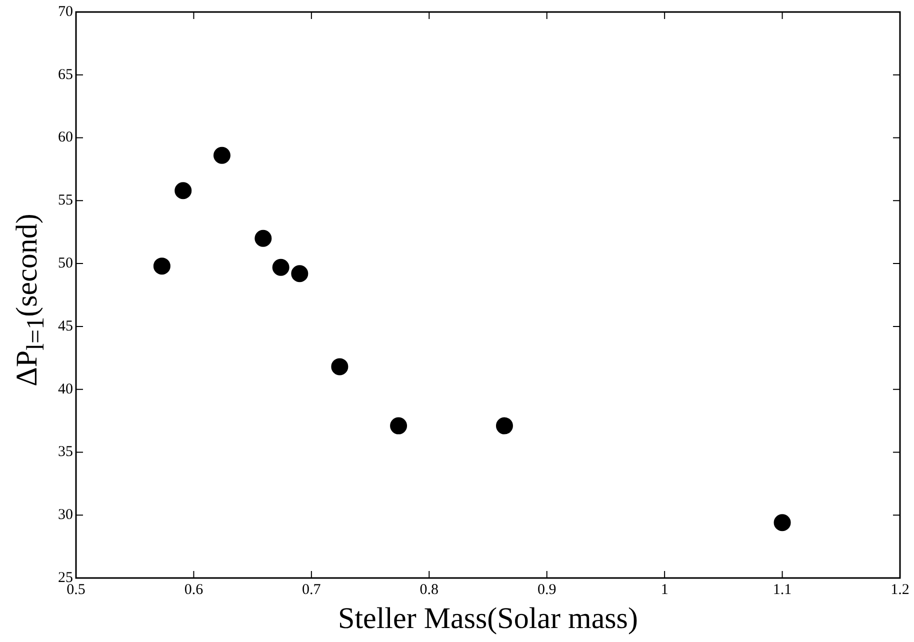 This screenshot has width=914, height=642. I want to click on x-tick-label: 1.2, so click(900, 590).